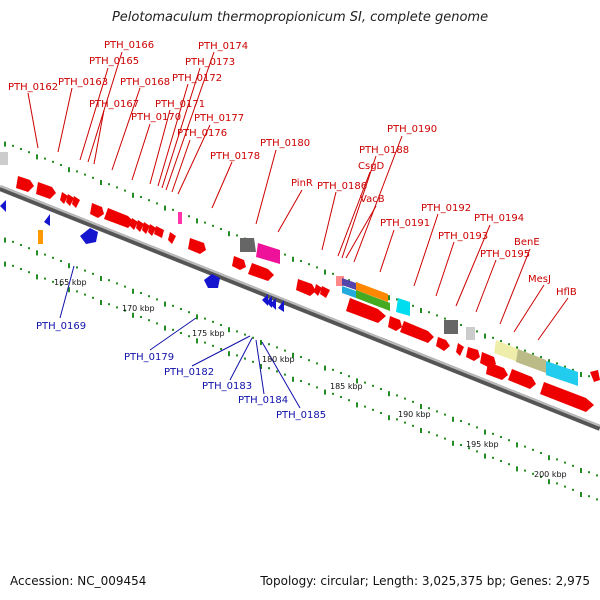 This screenshot has height=600, width=600. What do you see at coordinates (142, 256) in the screenshot?
I see `reverse-features` at bounding box center [142, 256].